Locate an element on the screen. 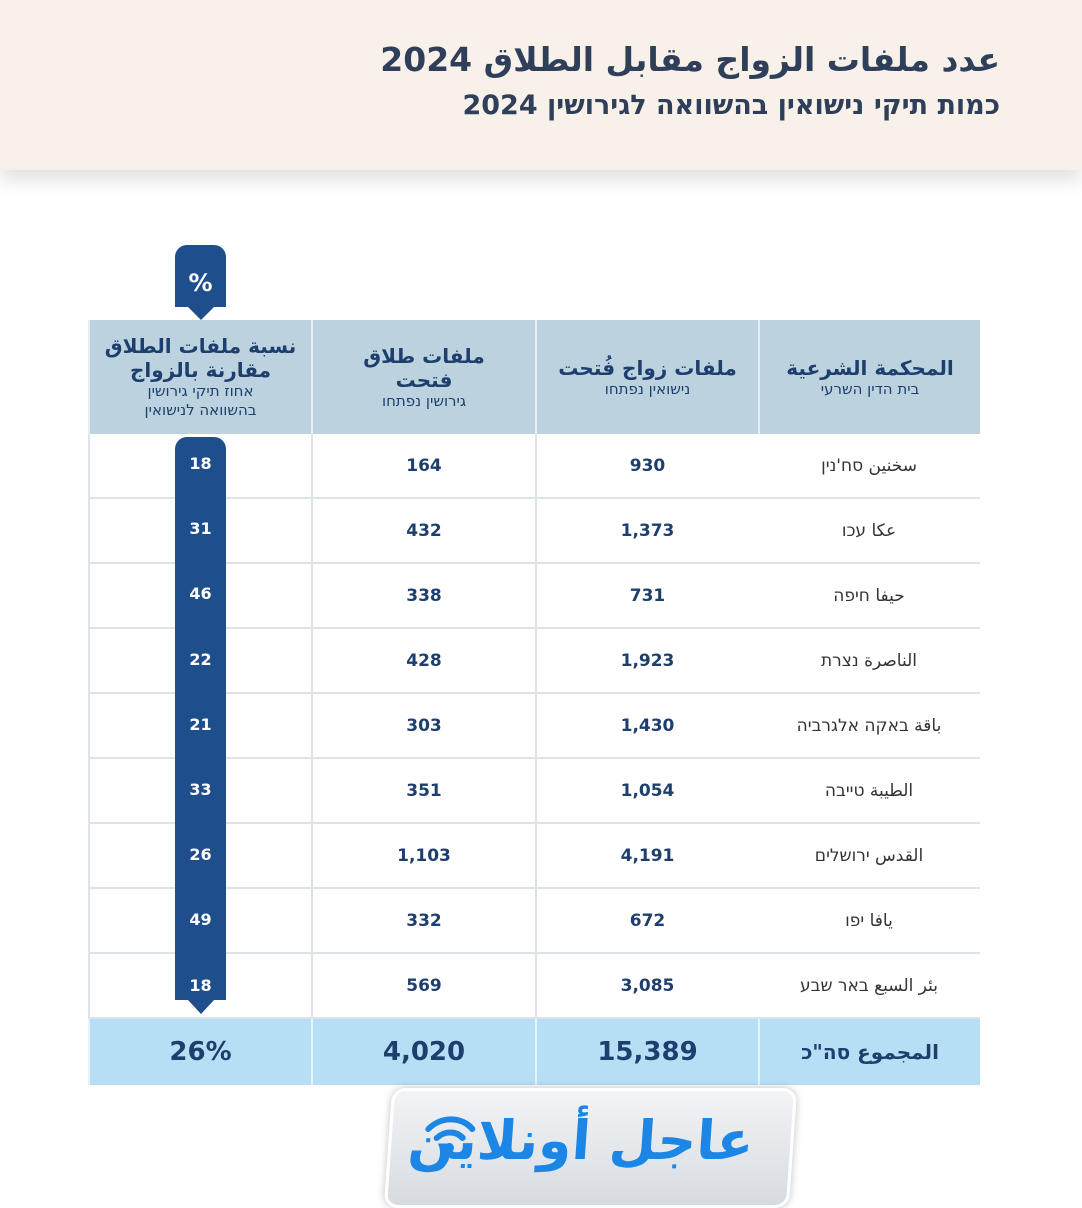  percent-value: 21 is located at coordinates (200, 724).